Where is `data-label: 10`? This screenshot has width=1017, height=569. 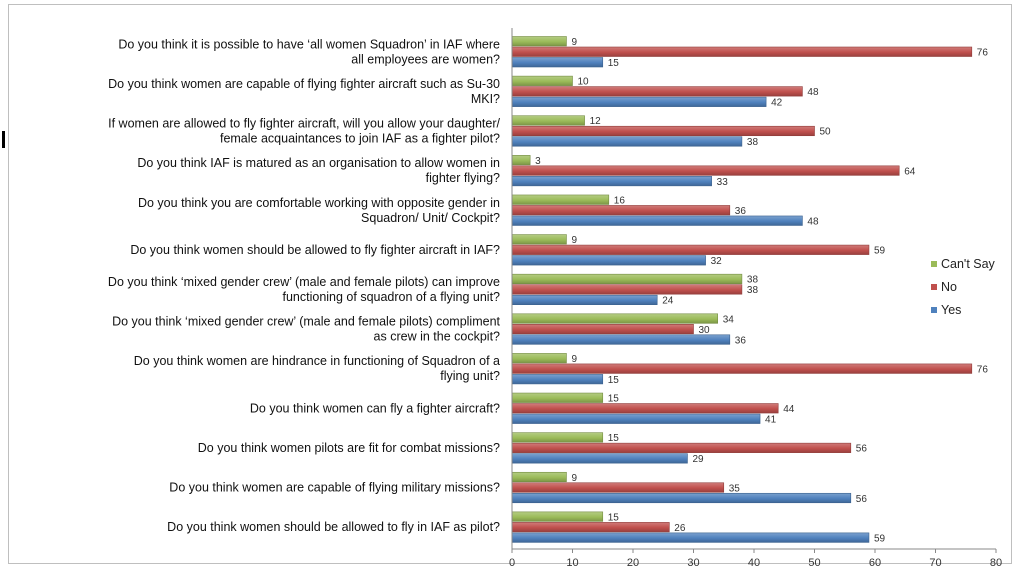
data-label: 10 is located at coordinates (584, 82).